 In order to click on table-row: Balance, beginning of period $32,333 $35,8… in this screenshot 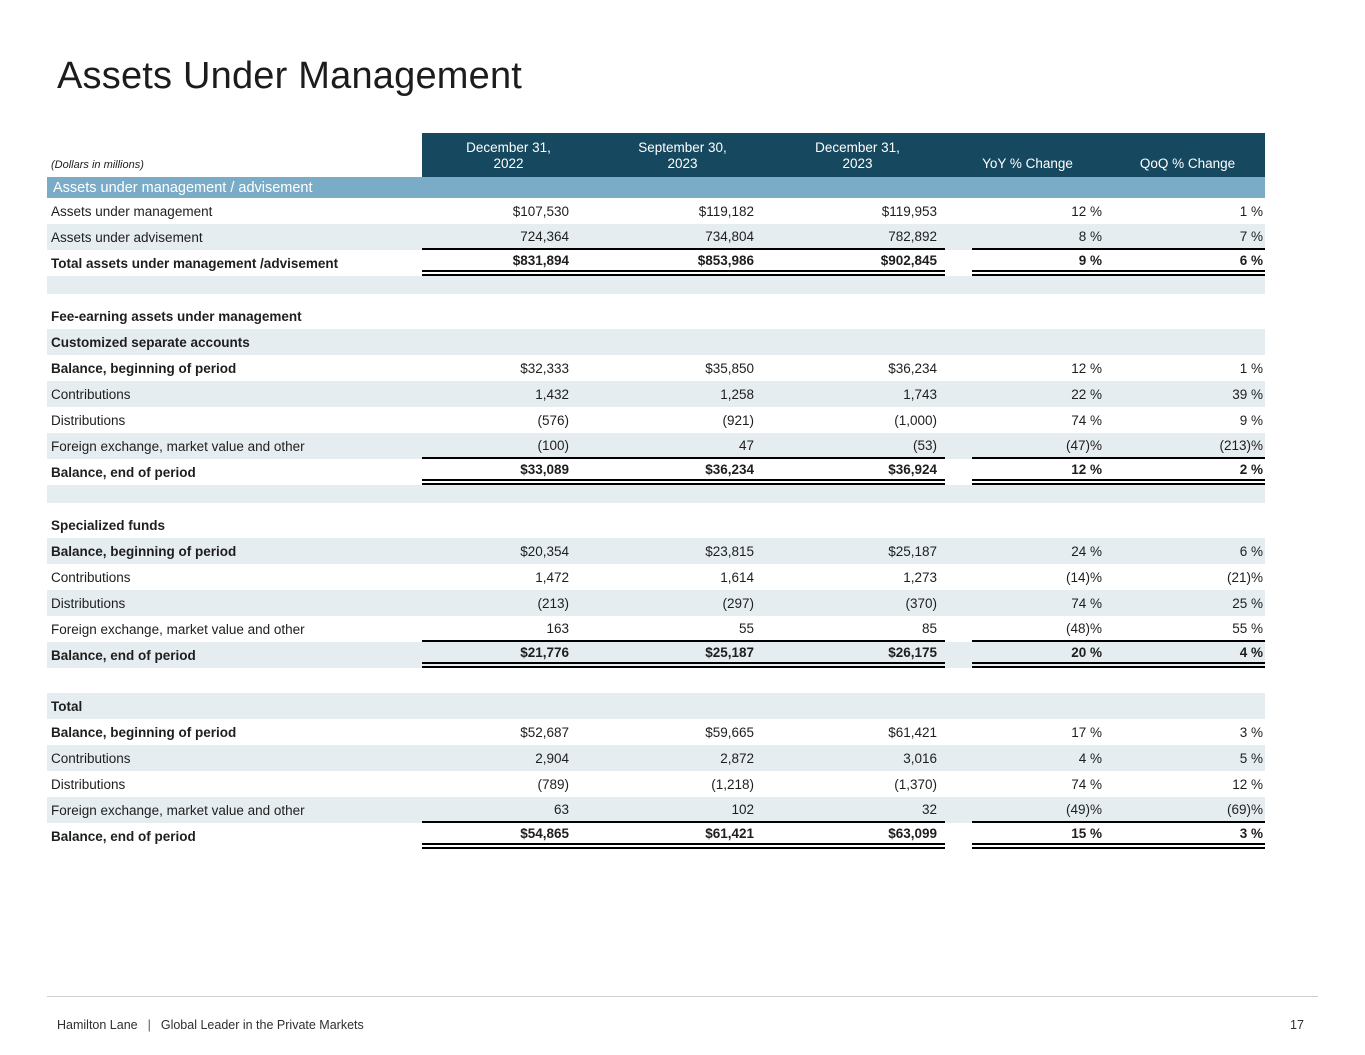, I will do `click(656, 368)`.